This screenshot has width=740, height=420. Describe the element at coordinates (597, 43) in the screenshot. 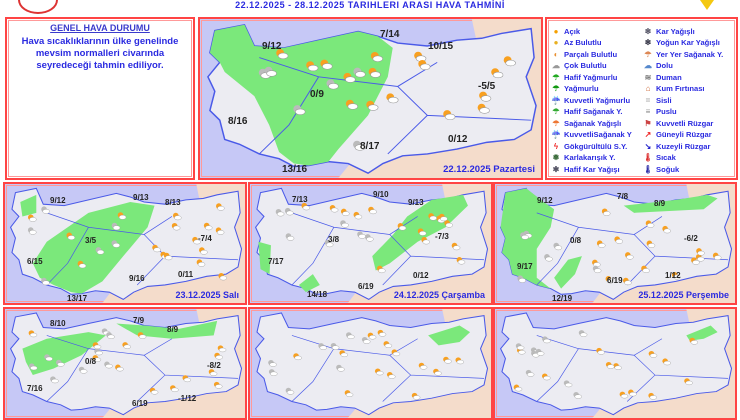

I see `legend-item: ● Az Bulutlu` at that location.